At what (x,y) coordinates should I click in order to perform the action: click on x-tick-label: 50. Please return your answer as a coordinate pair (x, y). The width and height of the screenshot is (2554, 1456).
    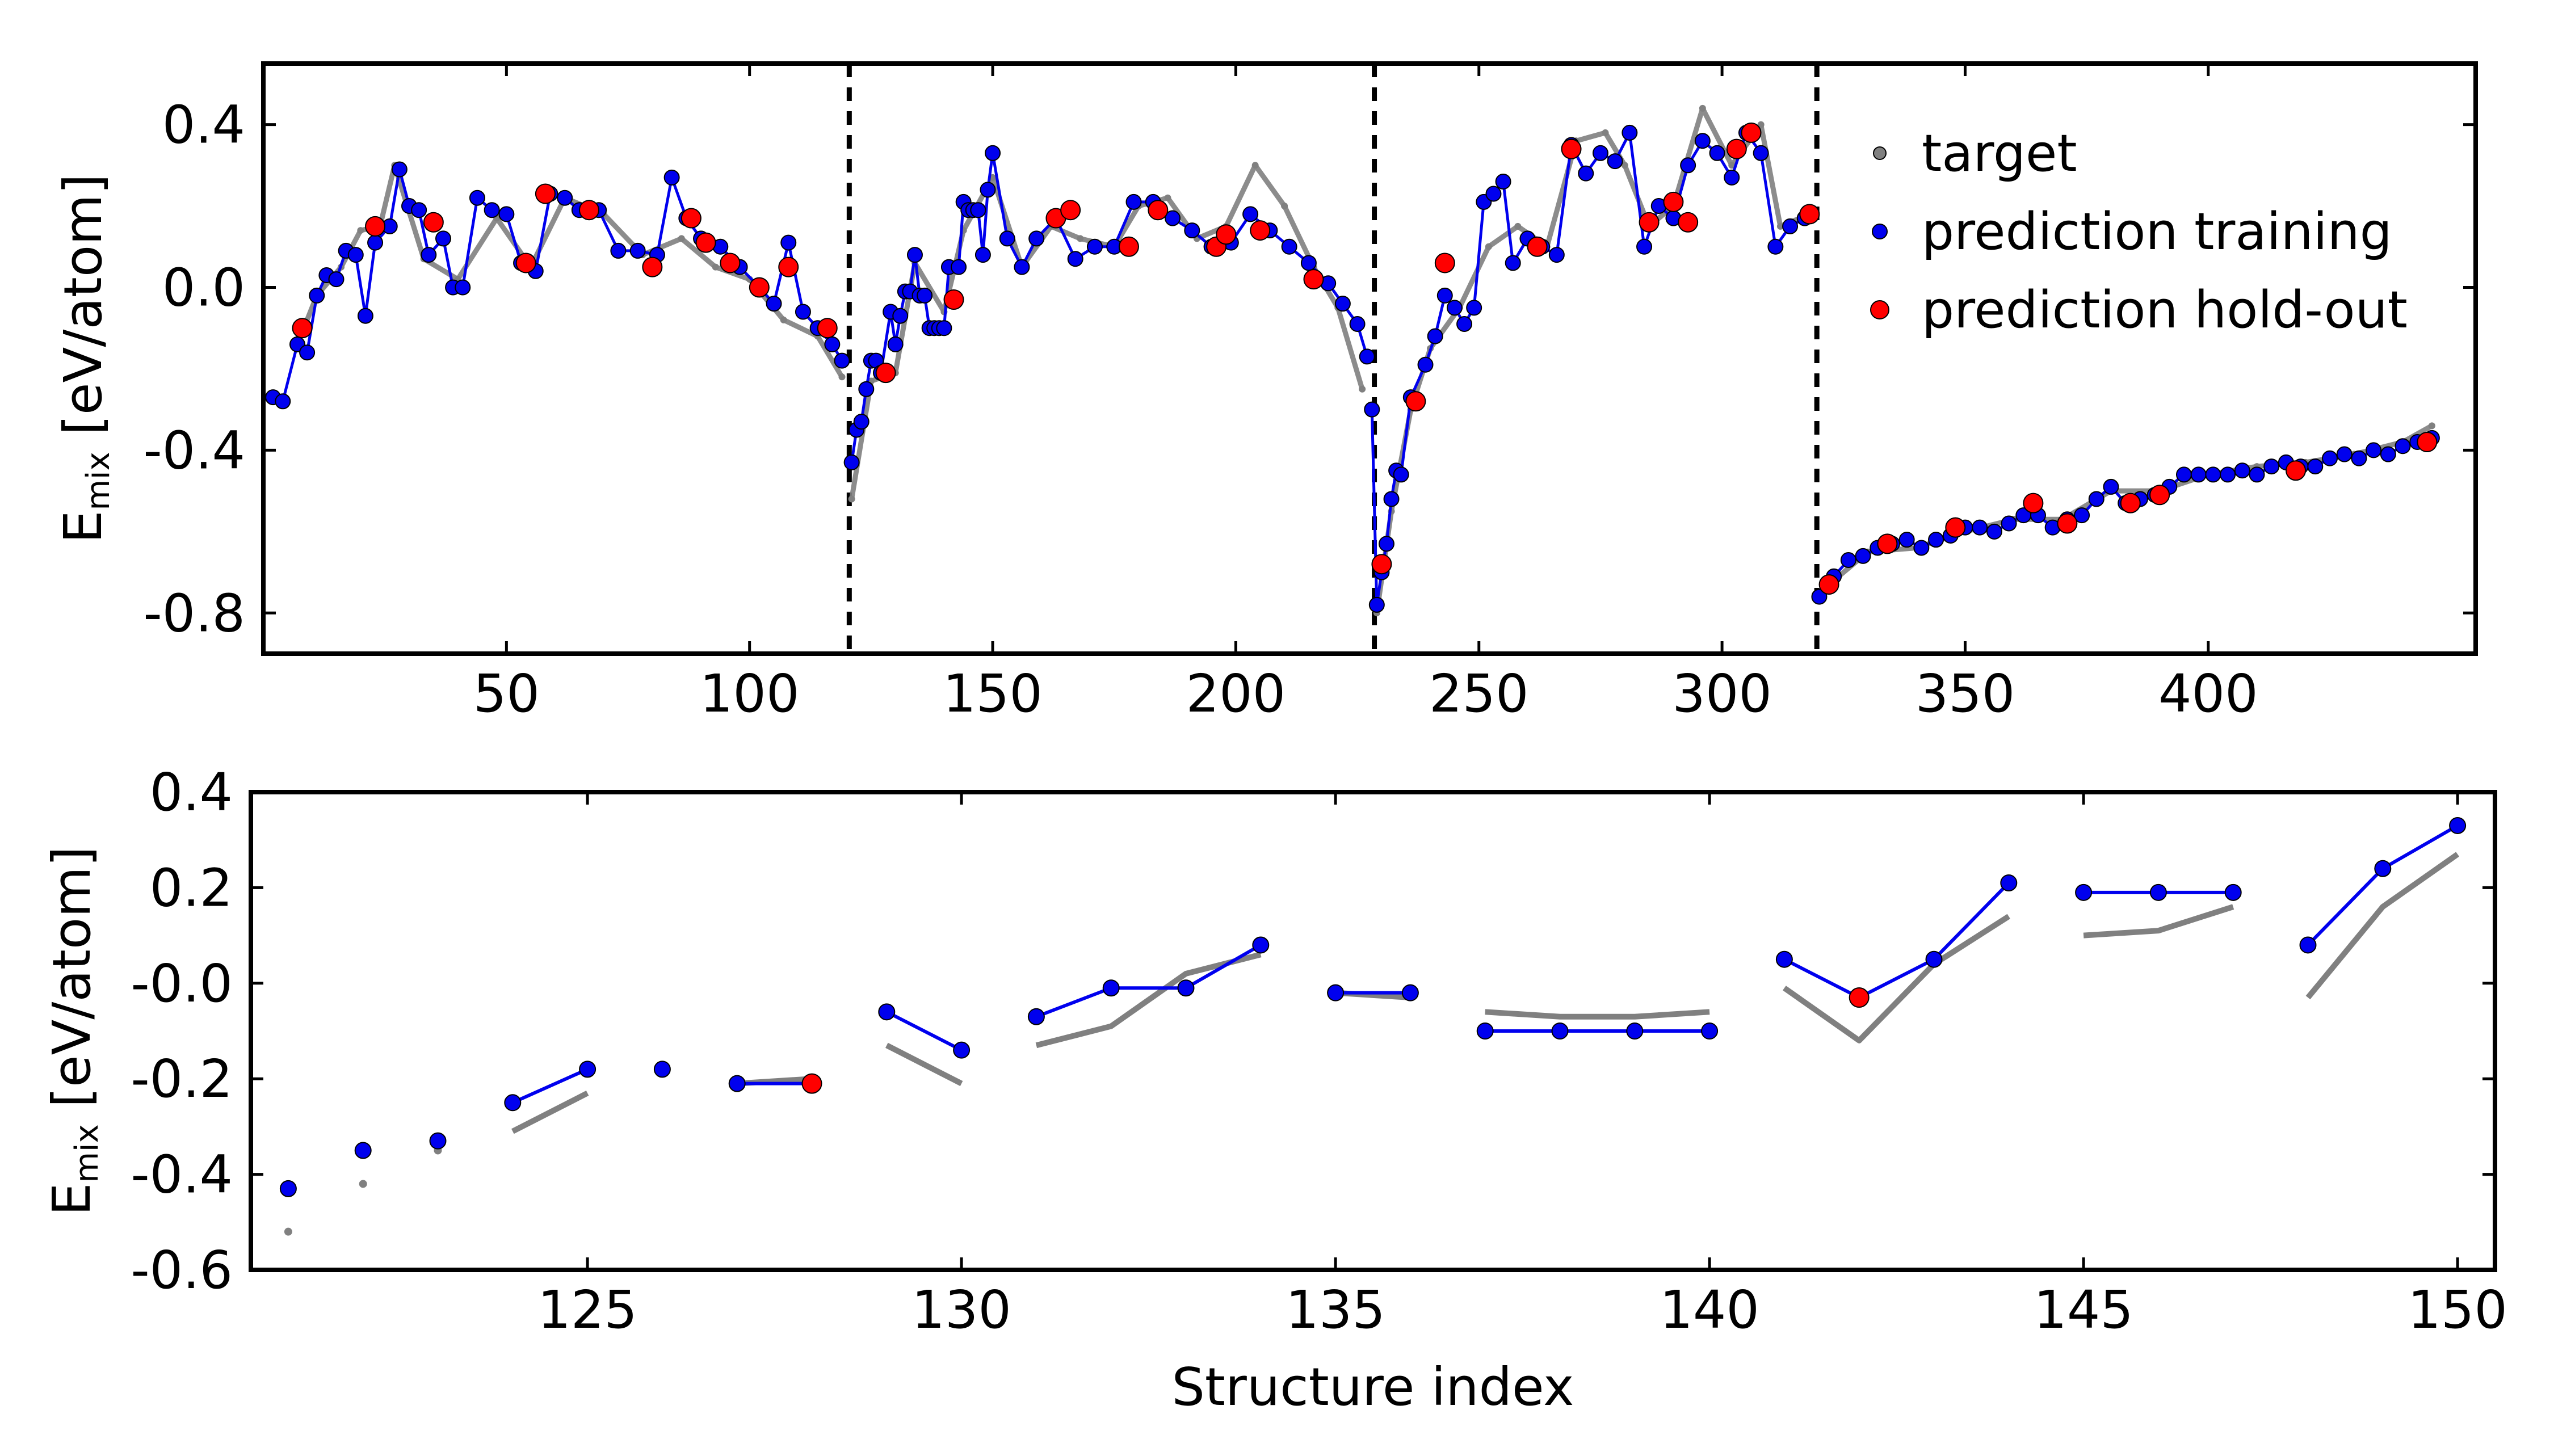
    Looking at the image, I should click on (506, 694).